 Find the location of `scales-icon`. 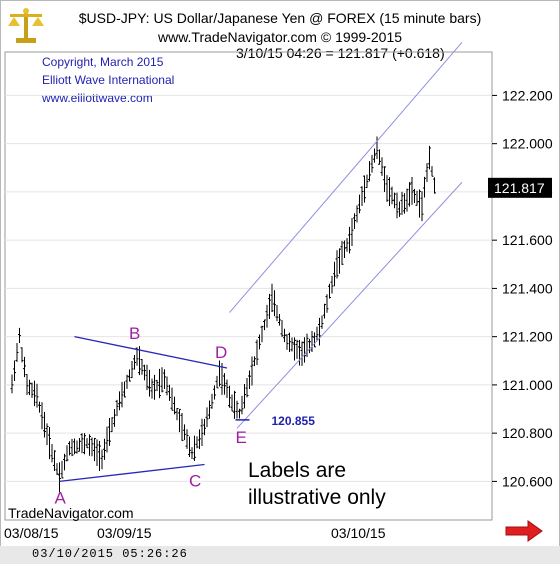

scales-icon is located at coordinates (26, 25).